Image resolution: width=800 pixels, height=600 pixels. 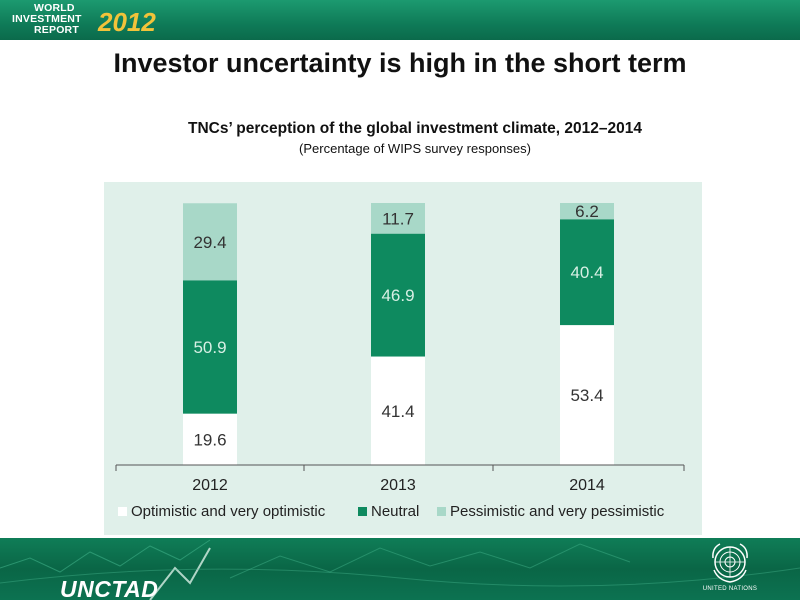 I want to click on data-label-2013-series-2: 11.7, so click(x=398, y=218).